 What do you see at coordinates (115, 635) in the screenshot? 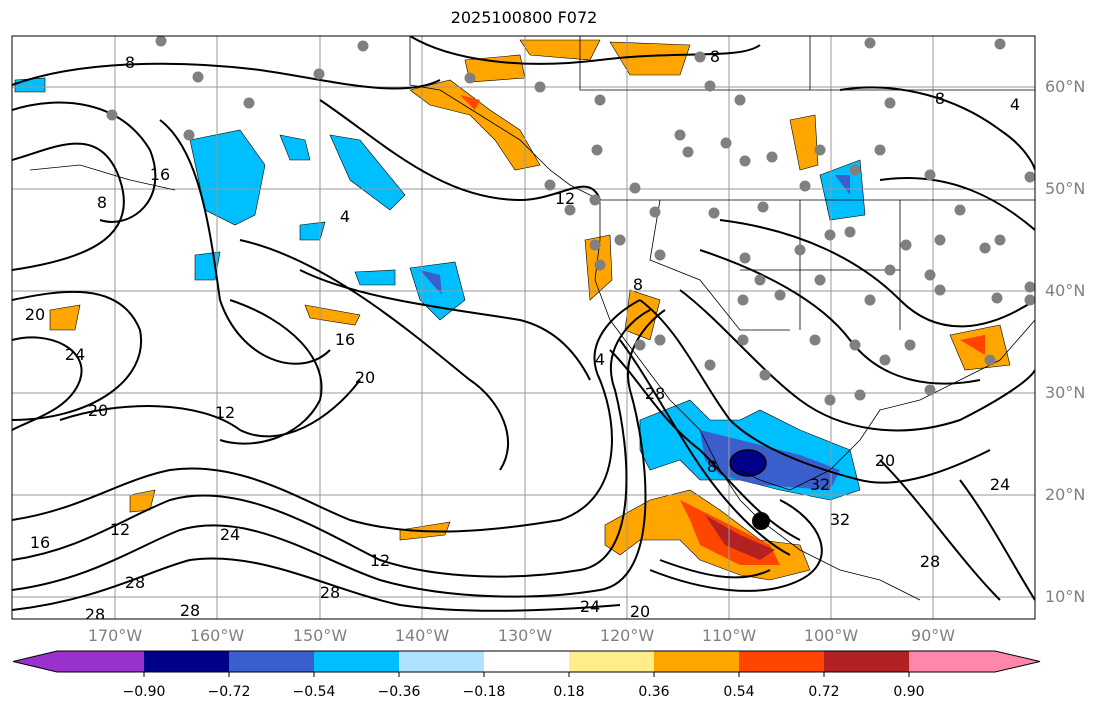
I see `longitude-label: 170°W` at bounding box center [115, 635].